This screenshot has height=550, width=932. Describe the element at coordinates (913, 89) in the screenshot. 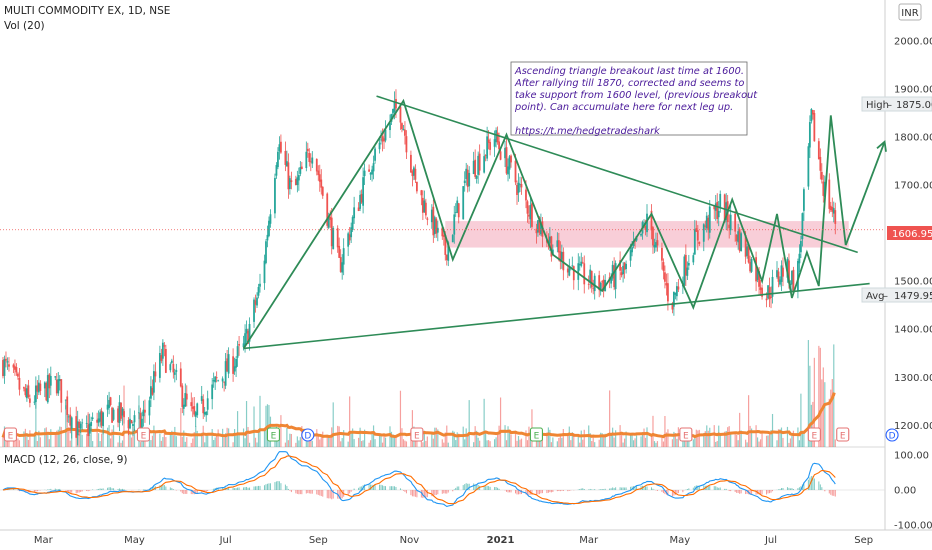

I see `price-tick-label: 1900.00` at that location.